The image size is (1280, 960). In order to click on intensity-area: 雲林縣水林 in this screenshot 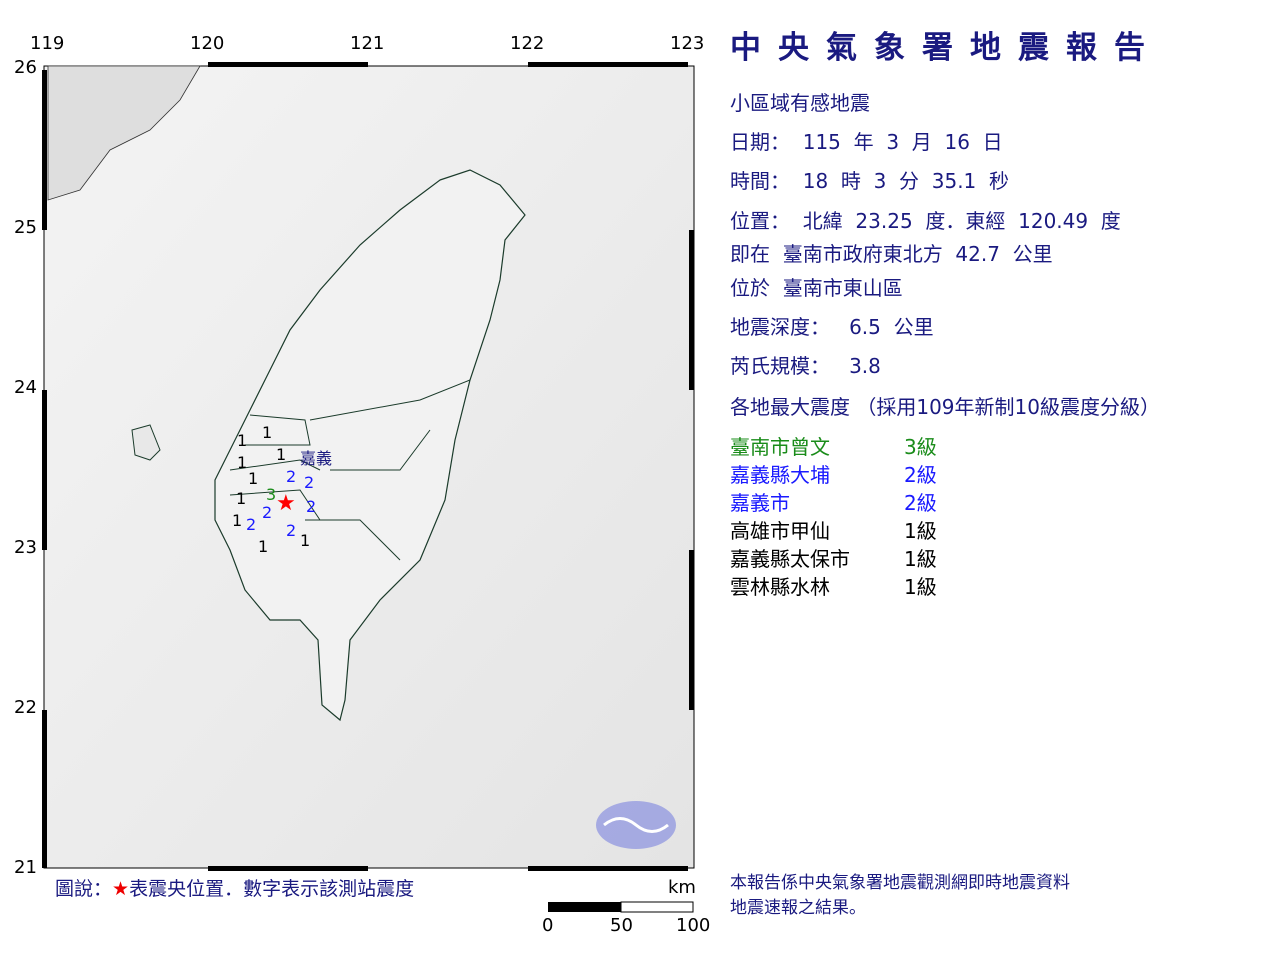, I will do `click(780, 587)`.